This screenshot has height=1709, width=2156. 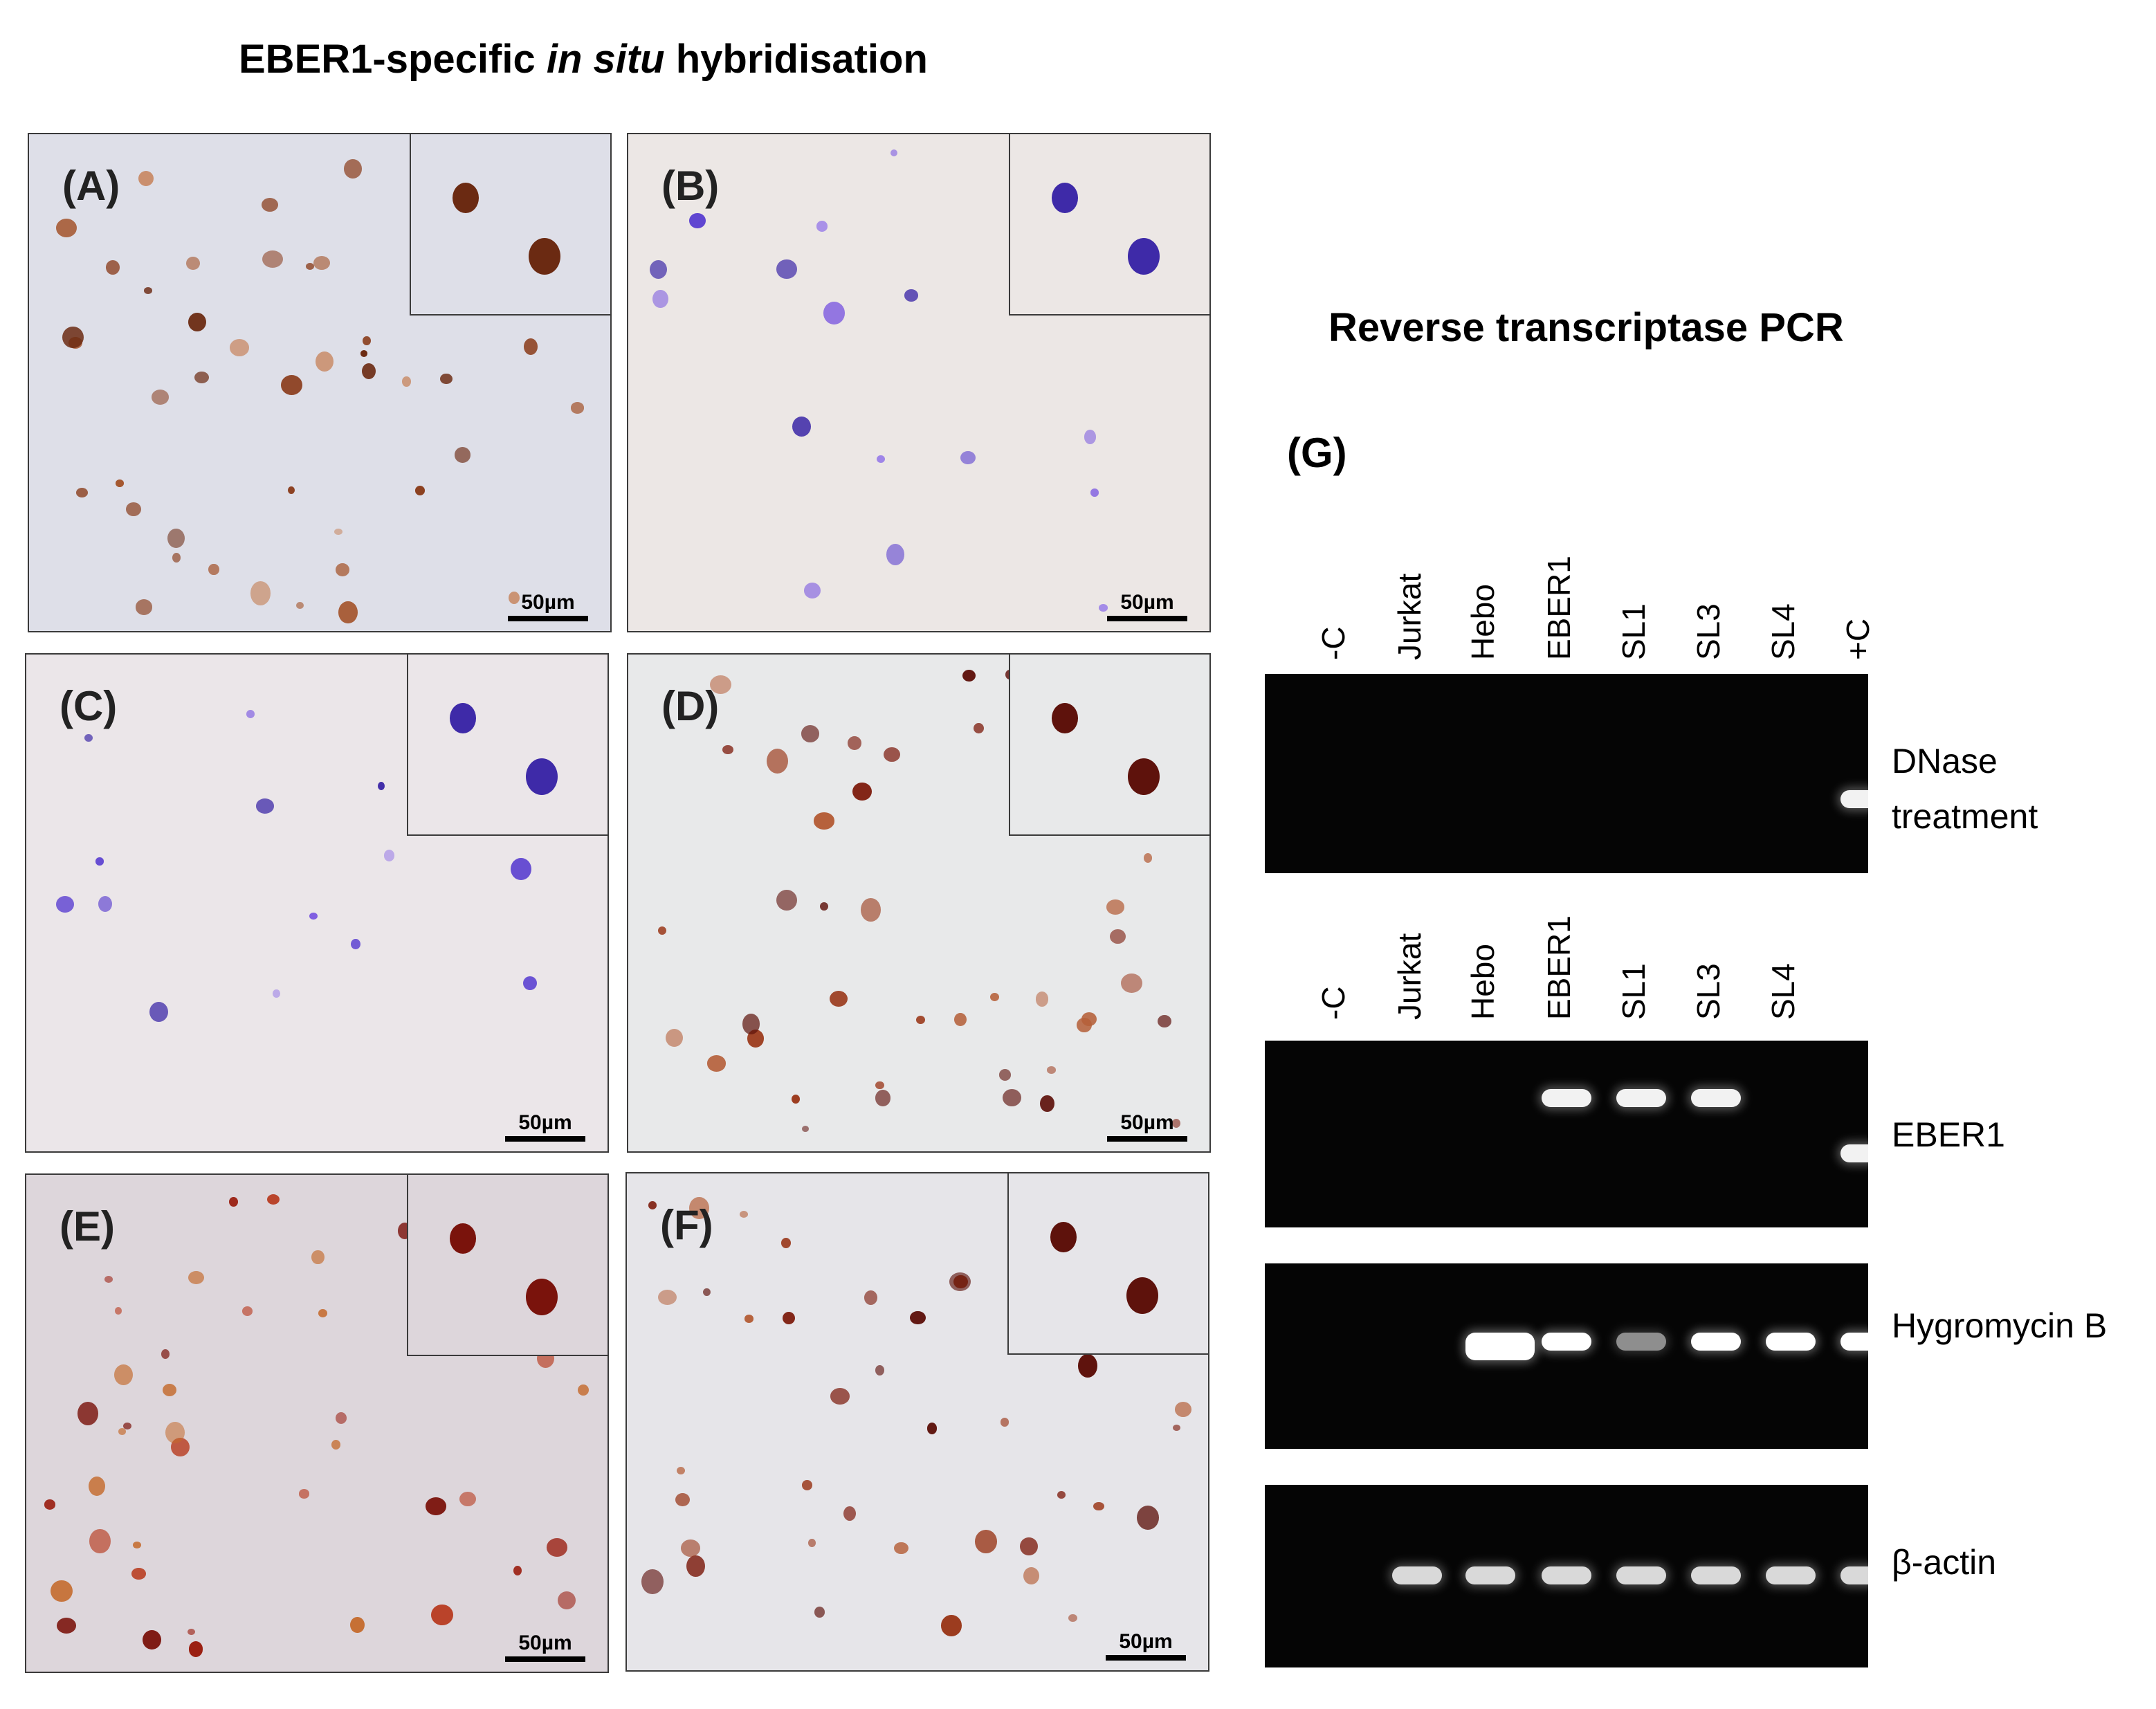 What do you see at coordinates (1634, 992) in the screenshot?
I see `lane-label: SL1` at bounding box center [1634, 992].